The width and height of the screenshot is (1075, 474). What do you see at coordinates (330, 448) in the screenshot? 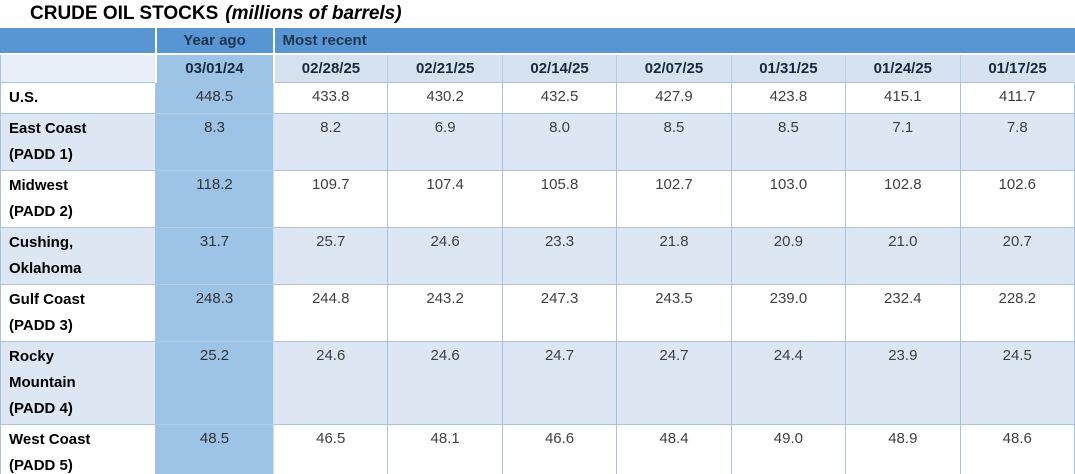
I see `value-cell: 46.5` at bounding box center [330, 448].